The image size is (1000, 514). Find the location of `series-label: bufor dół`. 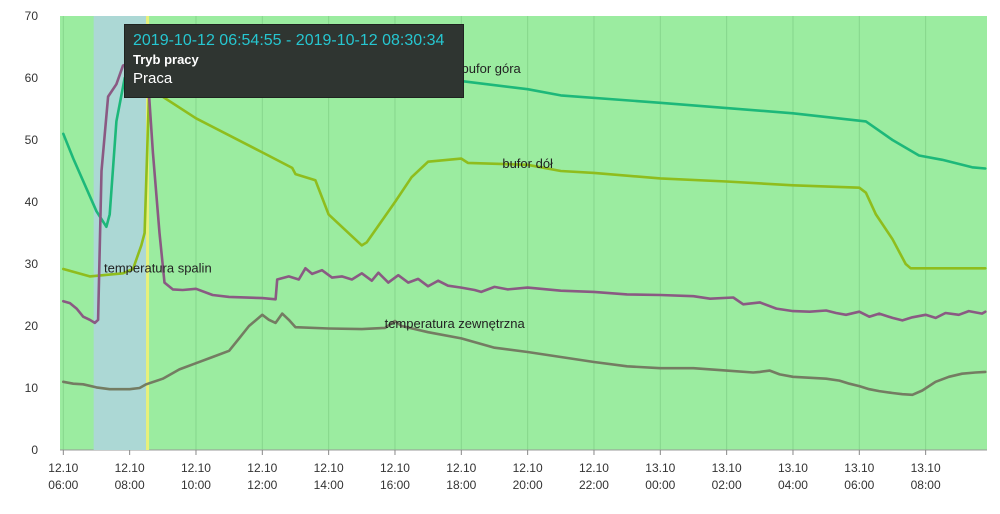

series-label: bufor dół is located at coordinates (527, 163).